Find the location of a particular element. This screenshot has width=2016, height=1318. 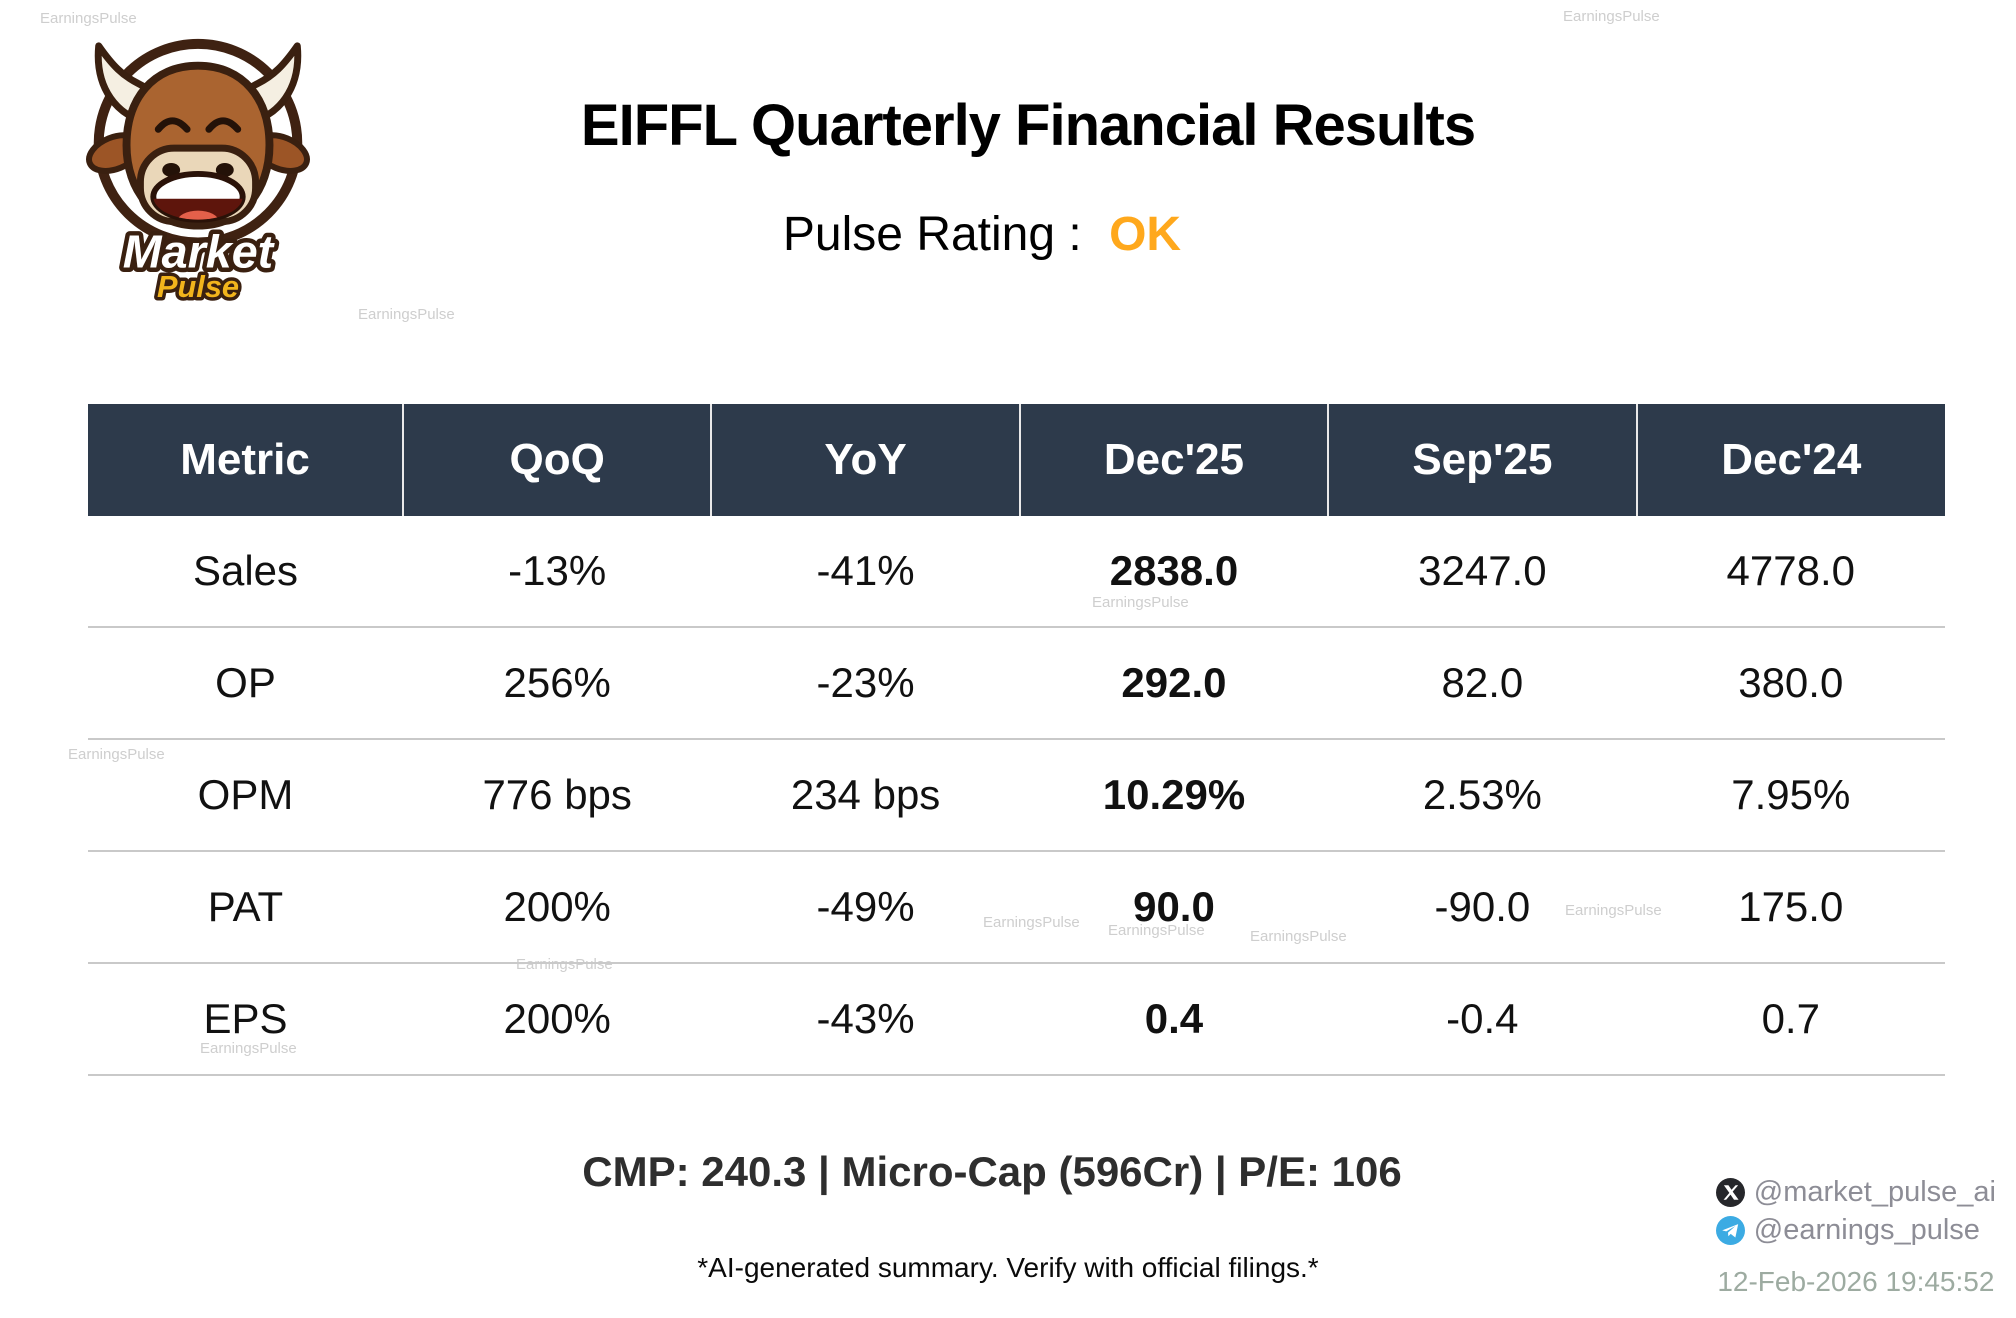

cell-metric: OPM is located at coordinates (245, 795).